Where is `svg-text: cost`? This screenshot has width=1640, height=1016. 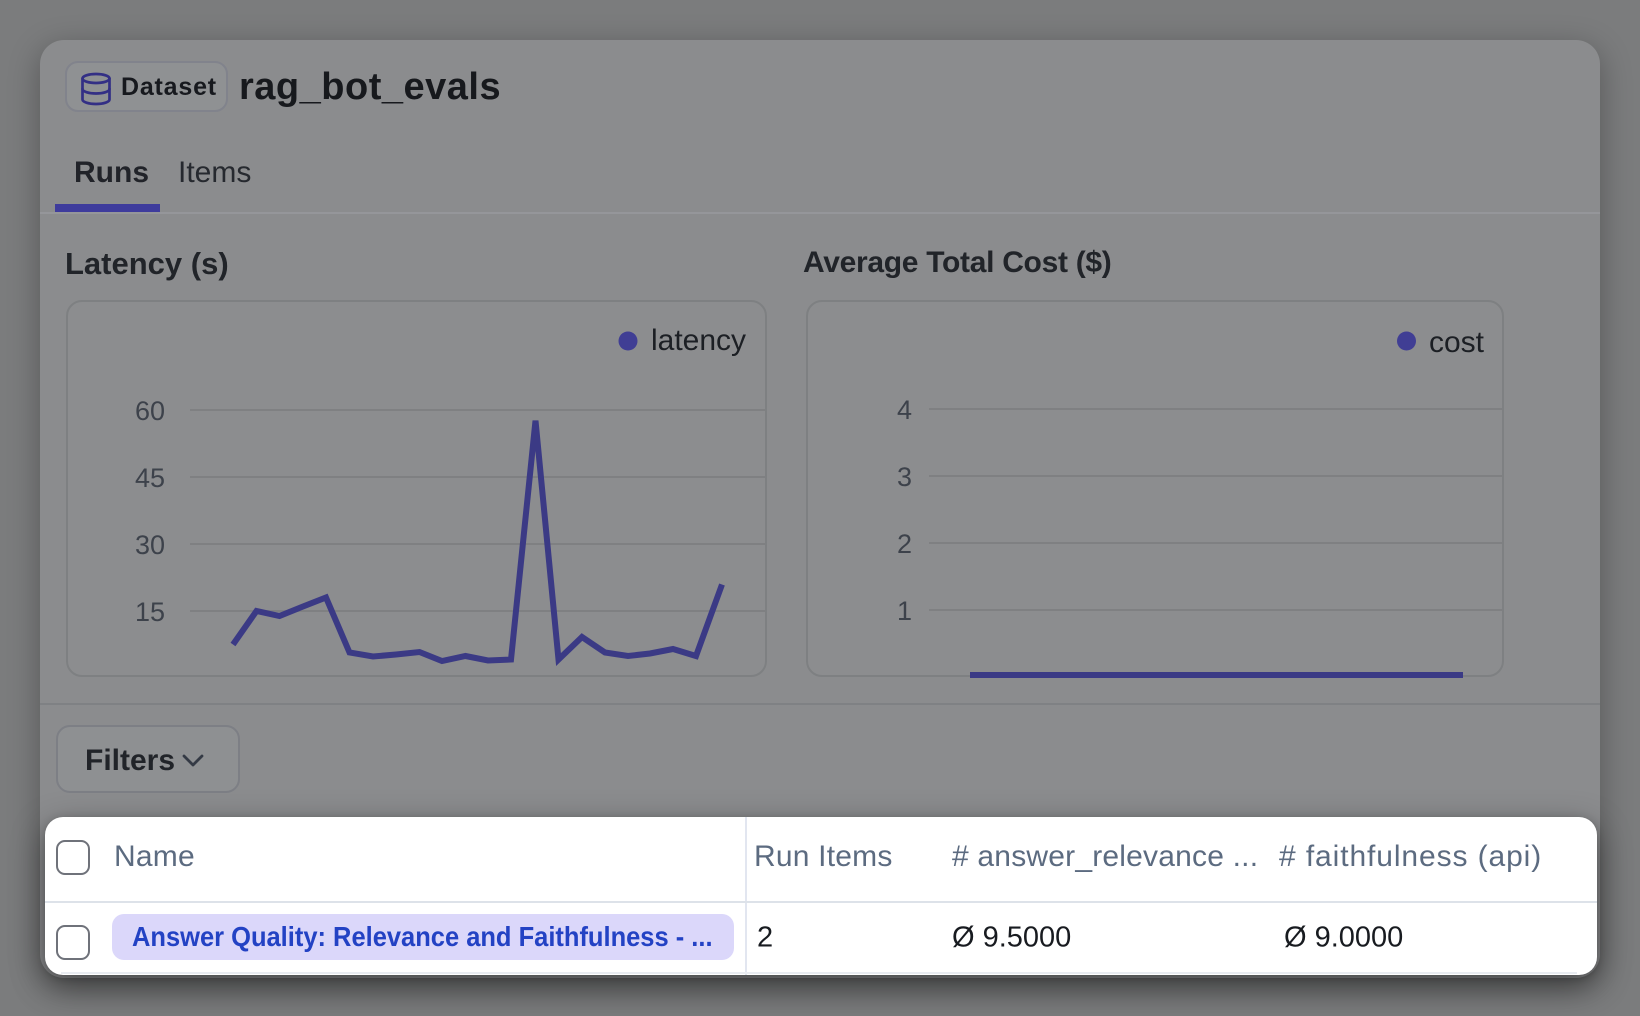
svg-text: cost is located at coordinates (1457, 342).